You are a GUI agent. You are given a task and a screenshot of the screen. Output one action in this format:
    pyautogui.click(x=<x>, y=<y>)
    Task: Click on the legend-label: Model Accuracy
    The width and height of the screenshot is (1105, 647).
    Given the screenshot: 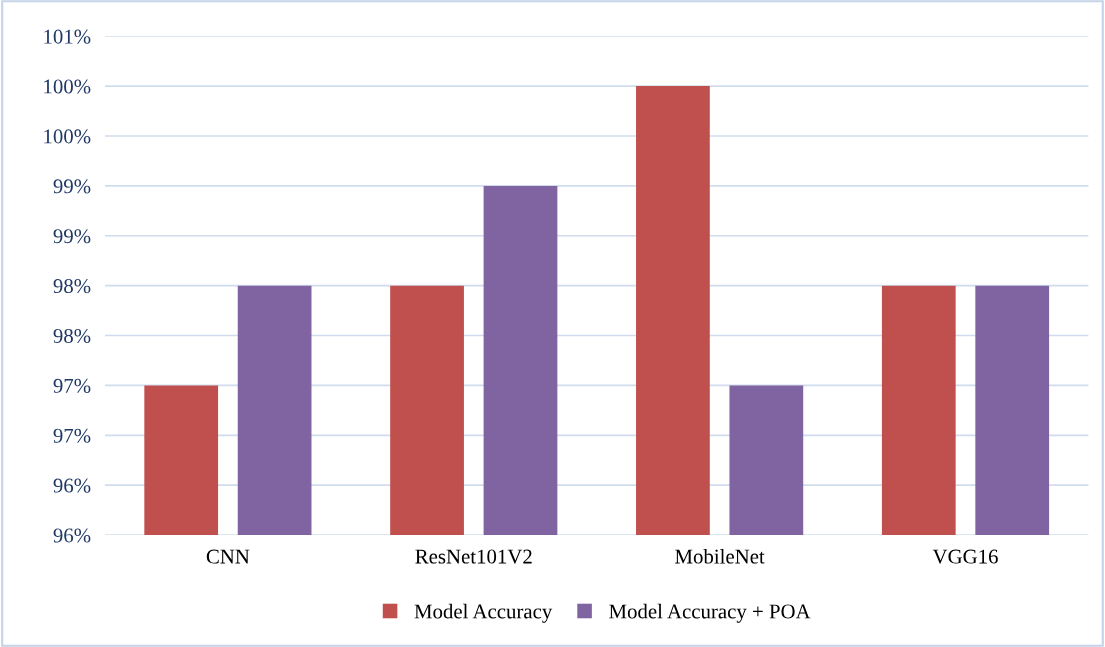 What is the action you would take?
    pyautogui.click(x=483, y=613)
    